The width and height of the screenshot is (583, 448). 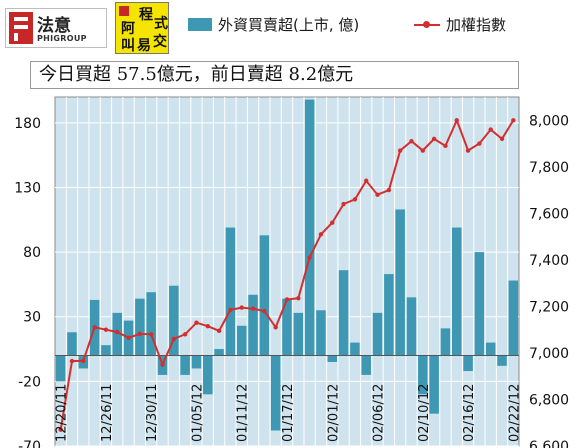 I want to click on left-axis-tick-label: -70, so click(x=29, y=443).